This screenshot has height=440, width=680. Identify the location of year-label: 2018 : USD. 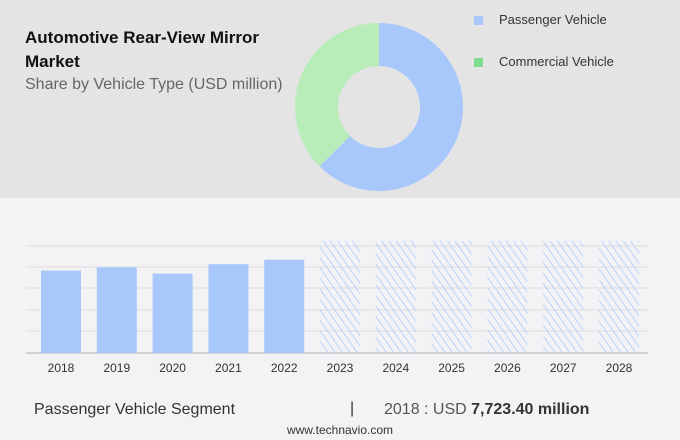
(428, 409).